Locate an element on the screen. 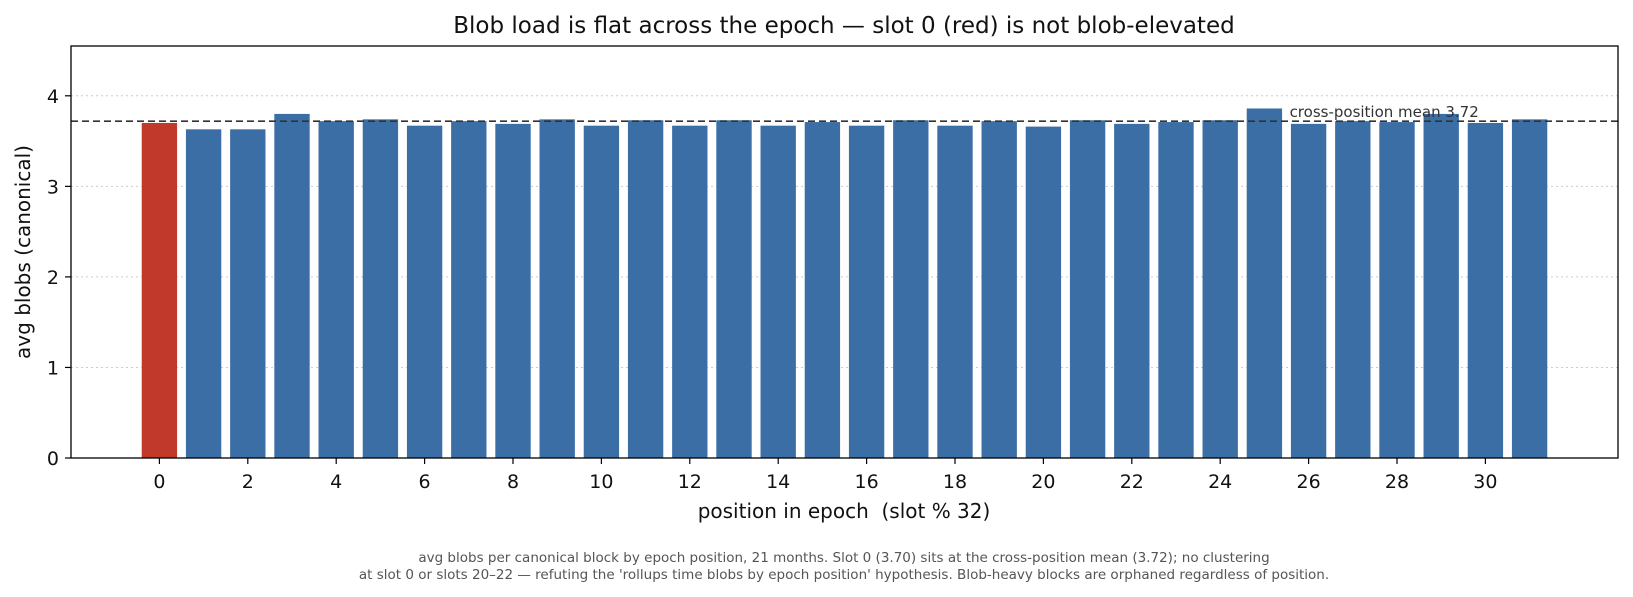  x-tick-label: 22 is located at coordinates (1132, 482).